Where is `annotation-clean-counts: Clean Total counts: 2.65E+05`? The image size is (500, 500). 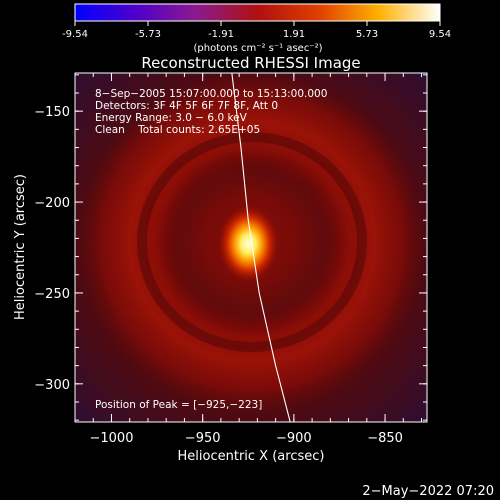
annotation-clean-counts: Clean Total counts: 2.65E+05 is located at coordinates (177, 130).